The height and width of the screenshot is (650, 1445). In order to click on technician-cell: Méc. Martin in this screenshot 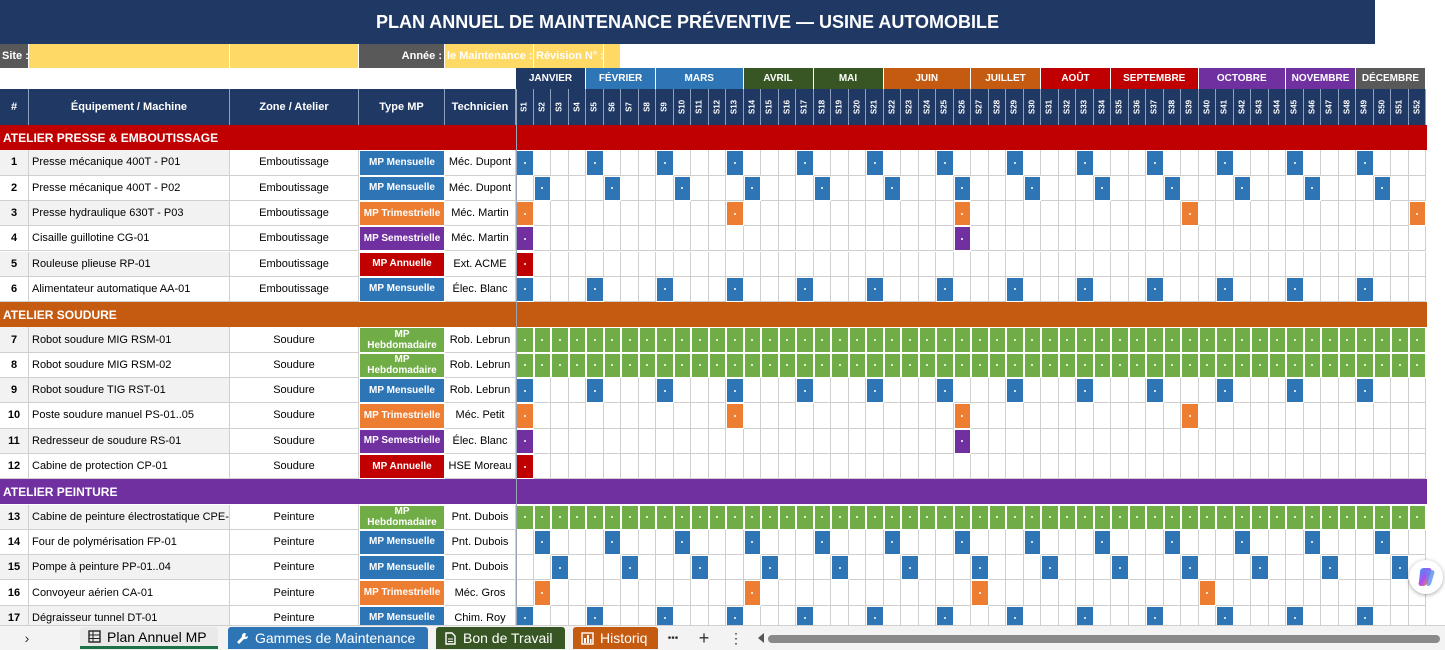, I will do `click(480, 239)`.